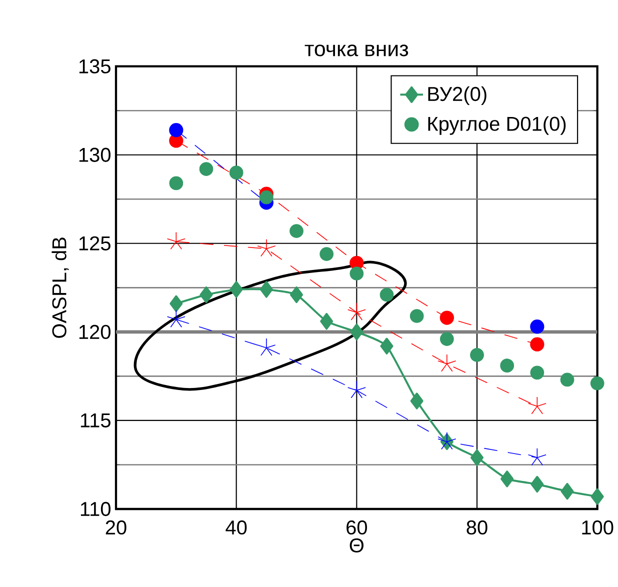  What do you see at coordinates (95, 420) in the screenshot?
I see `y-tick-label: 115` at bounding box center [95, 420].